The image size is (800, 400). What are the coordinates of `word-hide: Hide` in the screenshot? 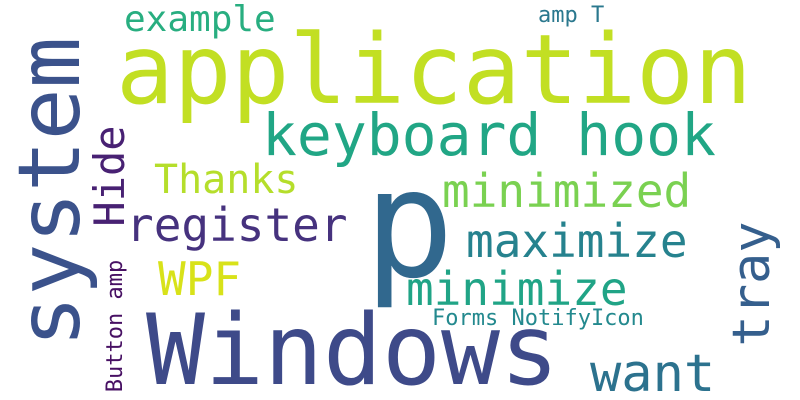 It's located at (109, 176).